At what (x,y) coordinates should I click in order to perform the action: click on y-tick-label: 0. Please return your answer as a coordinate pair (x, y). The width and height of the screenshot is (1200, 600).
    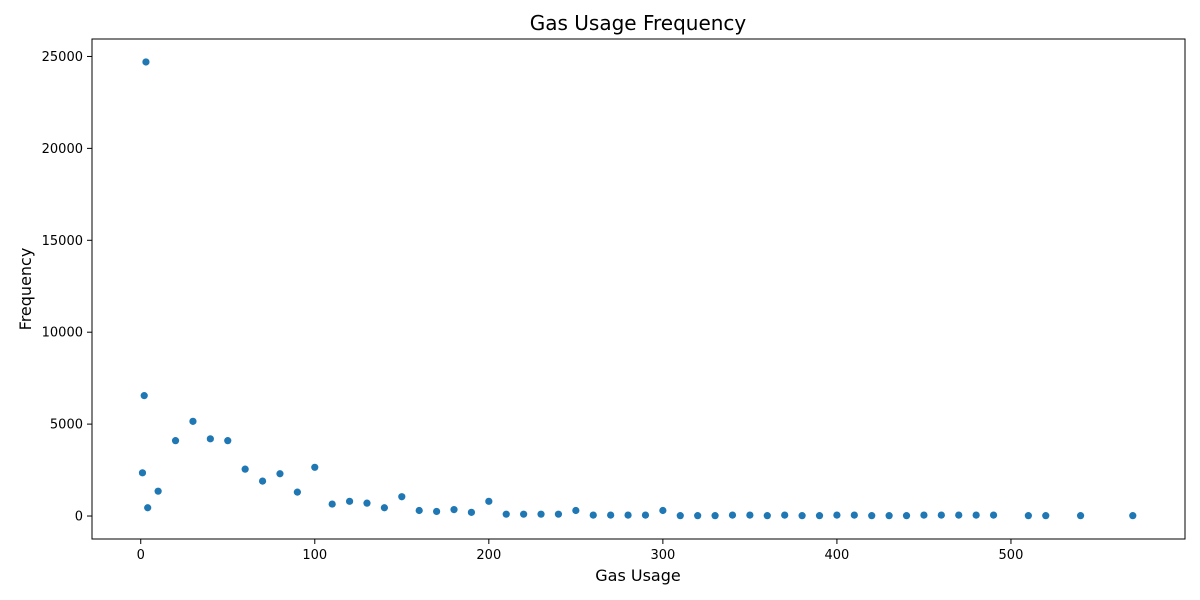
    Looking at the image, I should click on (79, 517).